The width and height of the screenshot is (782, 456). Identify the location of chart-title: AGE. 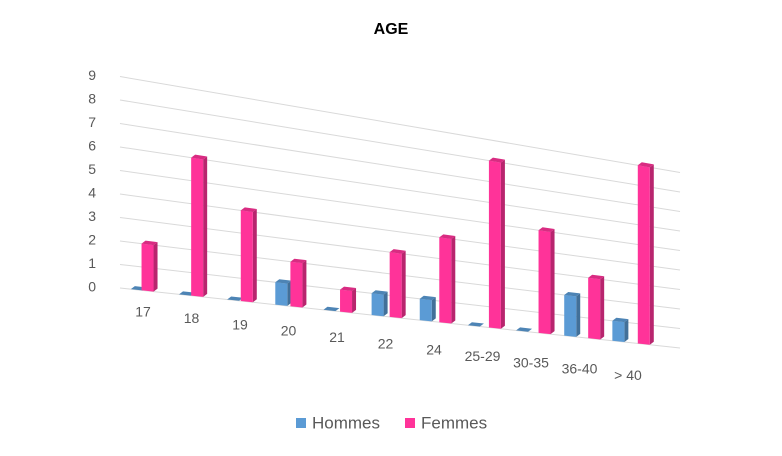
(391, 29).